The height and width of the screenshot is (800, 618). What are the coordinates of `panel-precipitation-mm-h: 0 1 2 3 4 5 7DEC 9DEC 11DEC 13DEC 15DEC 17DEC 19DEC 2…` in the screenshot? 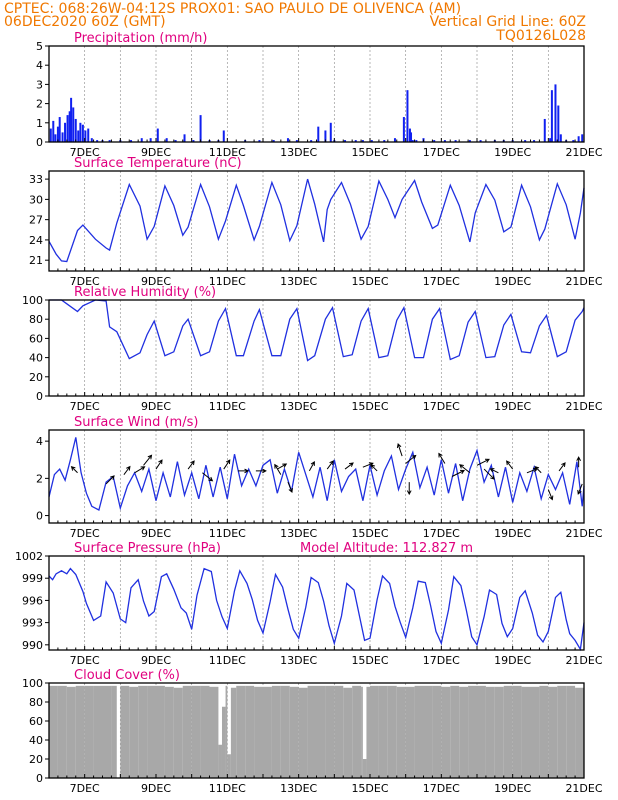 It's located at (319, 95).